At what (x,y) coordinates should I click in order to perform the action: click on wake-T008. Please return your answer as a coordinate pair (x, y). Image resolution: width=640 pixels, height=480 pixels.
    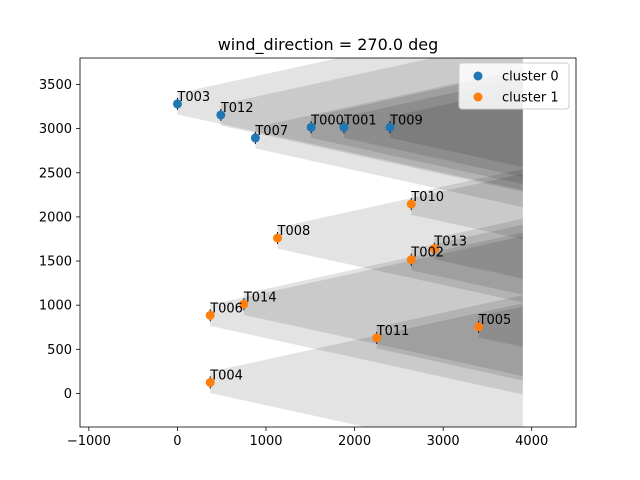
    Looking at the image, I should click on (400, 238).